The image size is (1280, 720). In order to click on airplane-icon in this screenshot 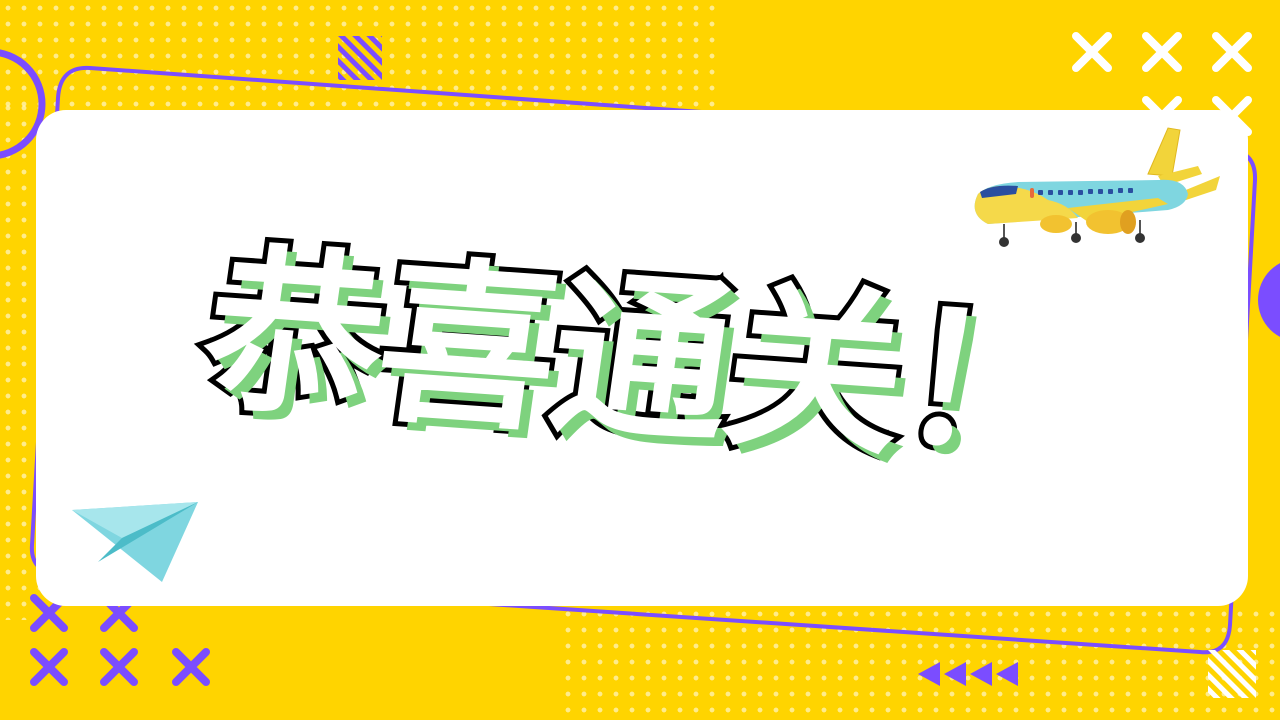, I will do `click(1097, 187)`.